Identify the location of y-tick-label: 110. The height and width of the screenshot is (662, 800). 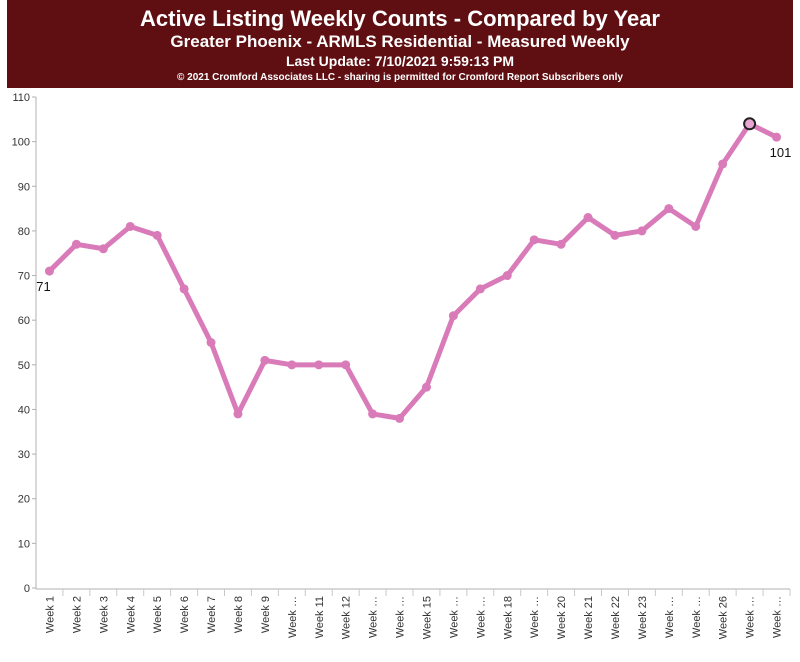
(21, 98).